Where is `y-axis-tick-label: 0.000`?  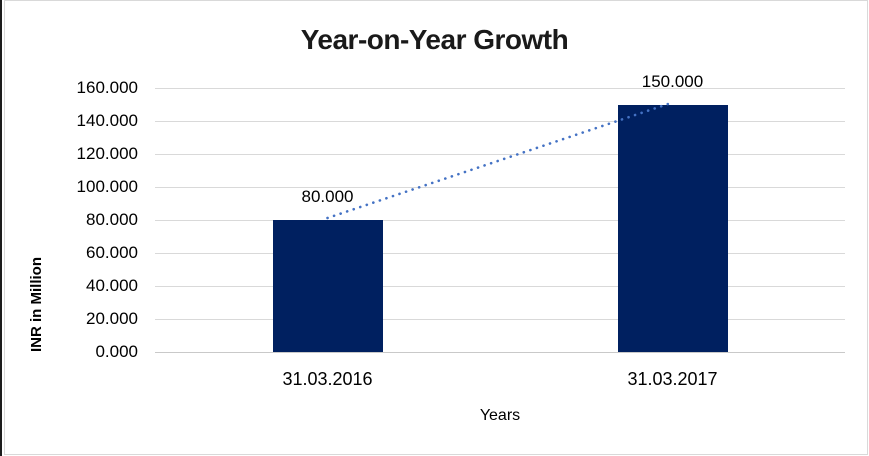
y-axis-tick-label: 0.000 is located at coordinates (116, 351).